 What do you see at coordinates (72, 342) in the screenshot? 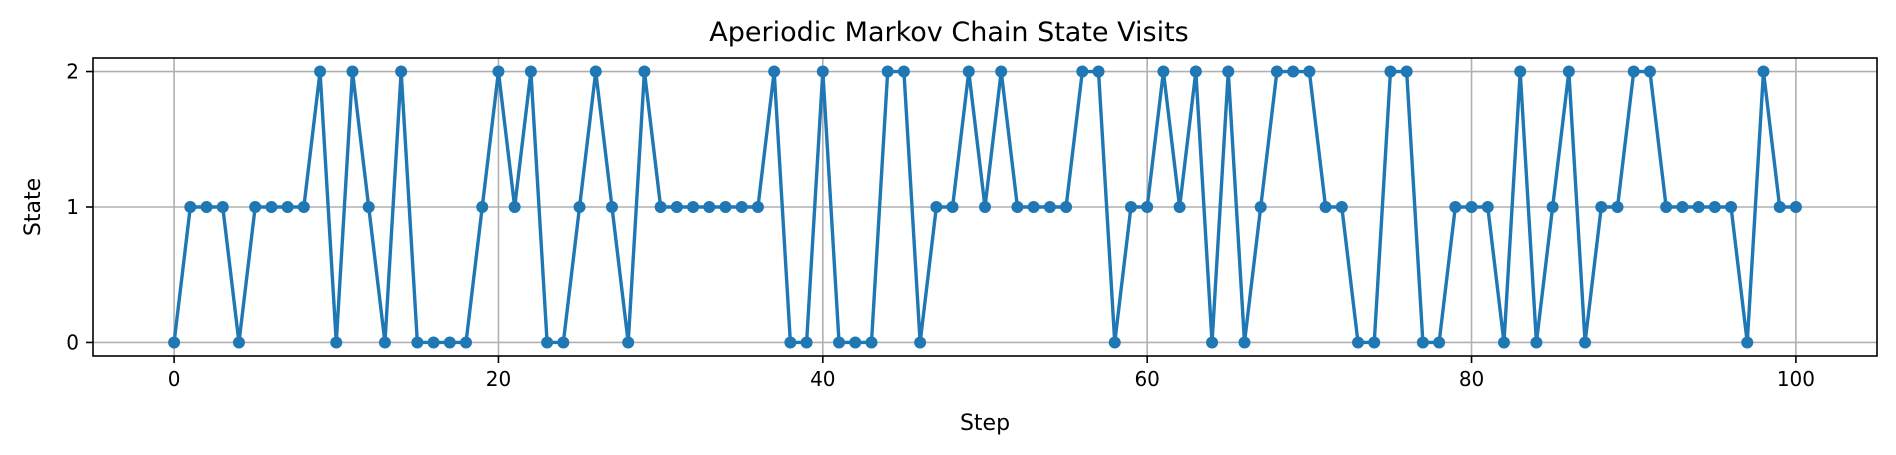
I see `y-tick-label-0: 0` at bounding box center [72, 342].